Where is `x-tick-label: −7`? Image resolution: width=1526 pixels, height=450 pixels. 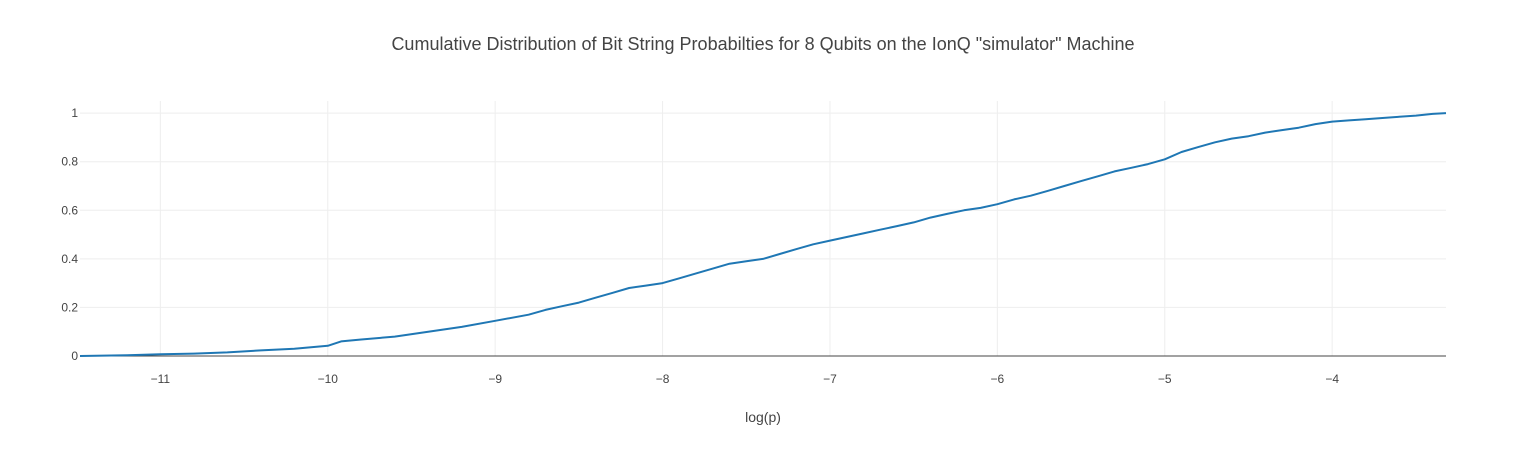
x-tick-label: −7 is located at coordinates (830, 379).